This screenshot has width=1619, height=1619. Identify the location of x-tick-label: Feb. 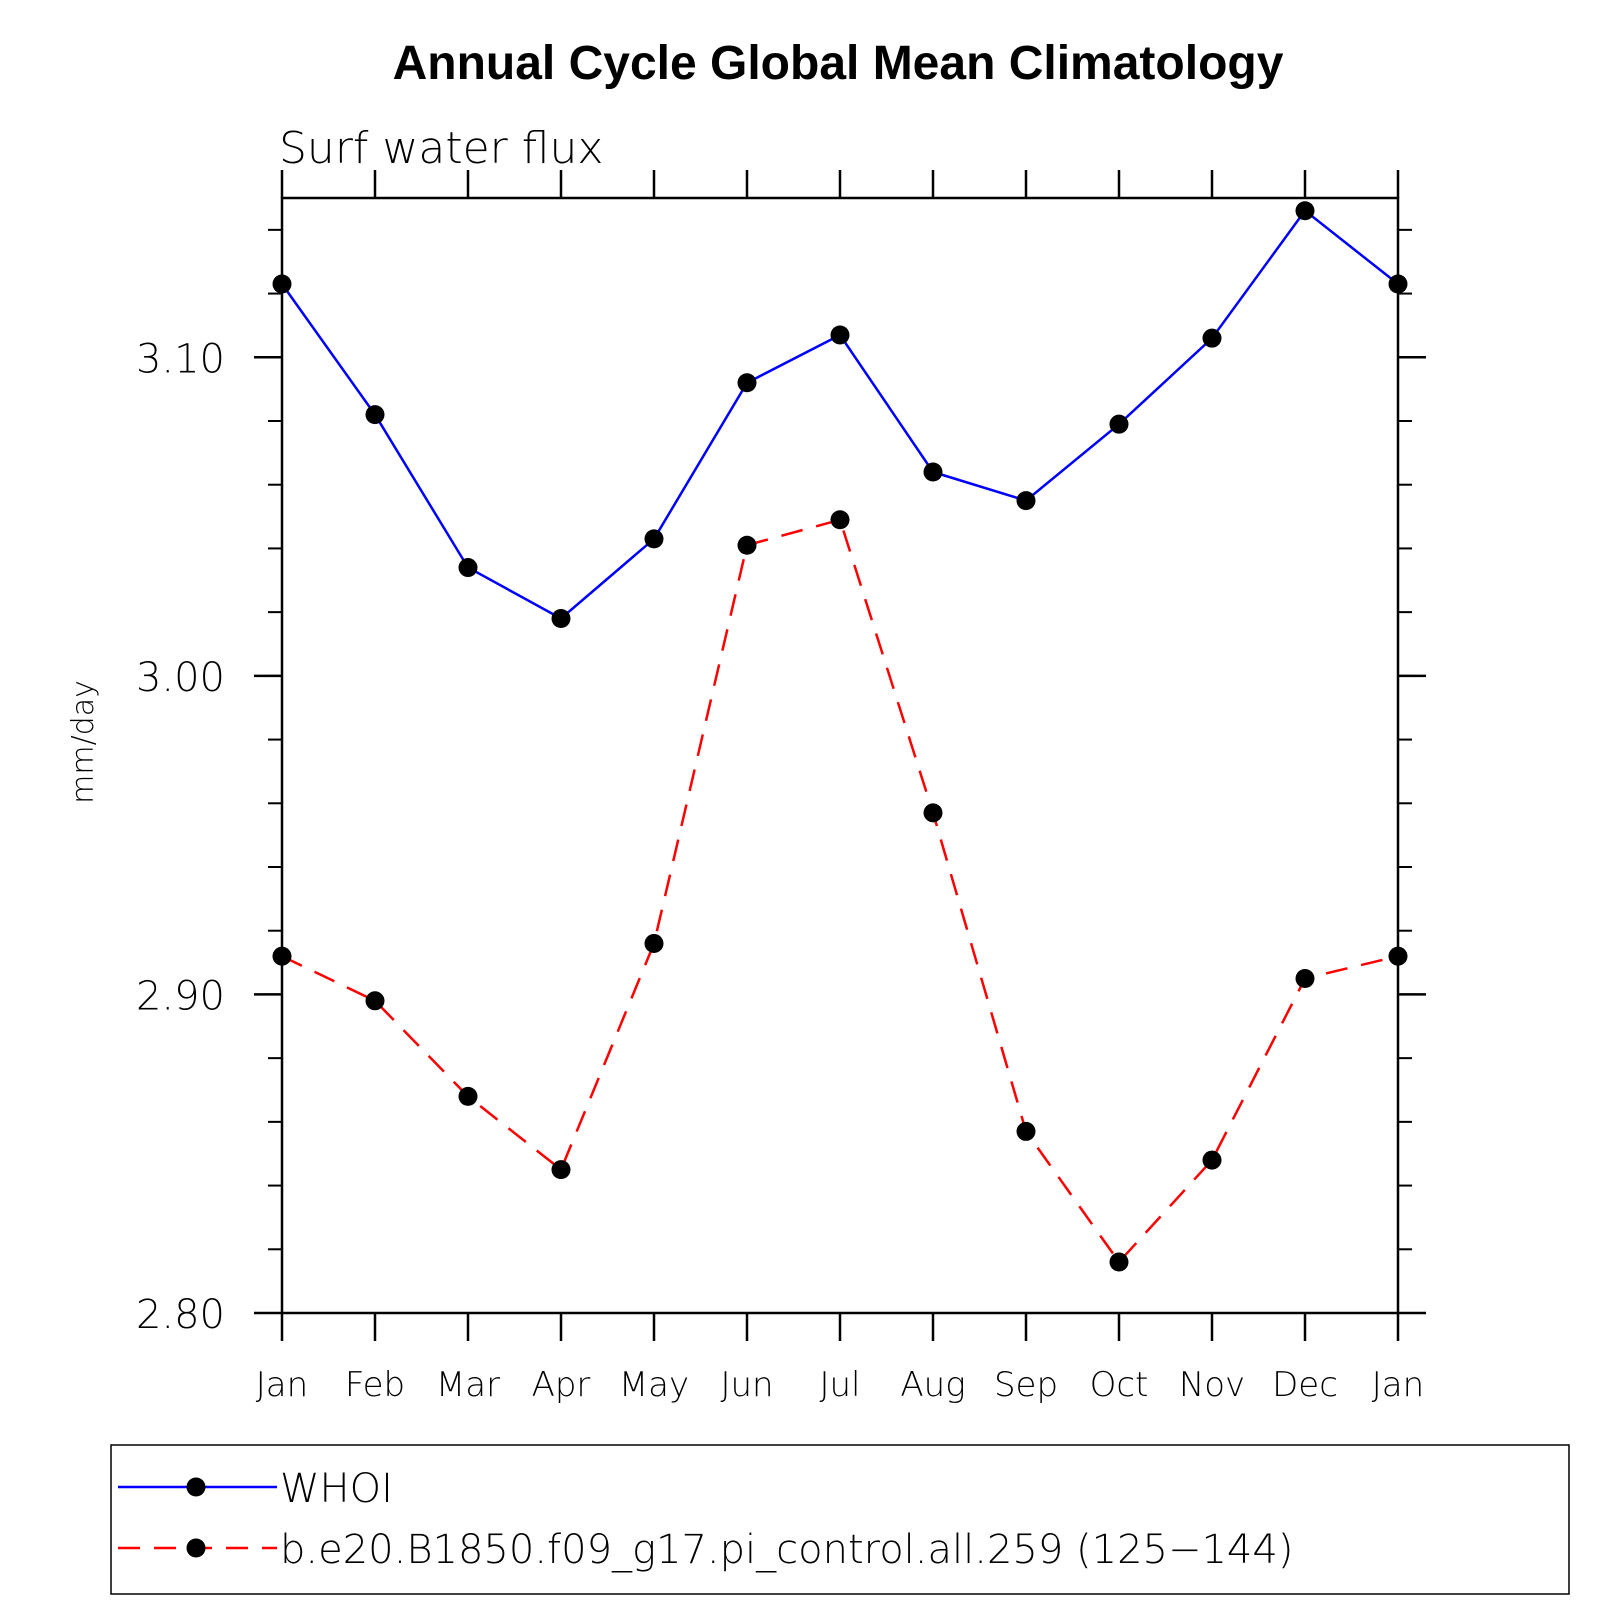
(375, 1385).